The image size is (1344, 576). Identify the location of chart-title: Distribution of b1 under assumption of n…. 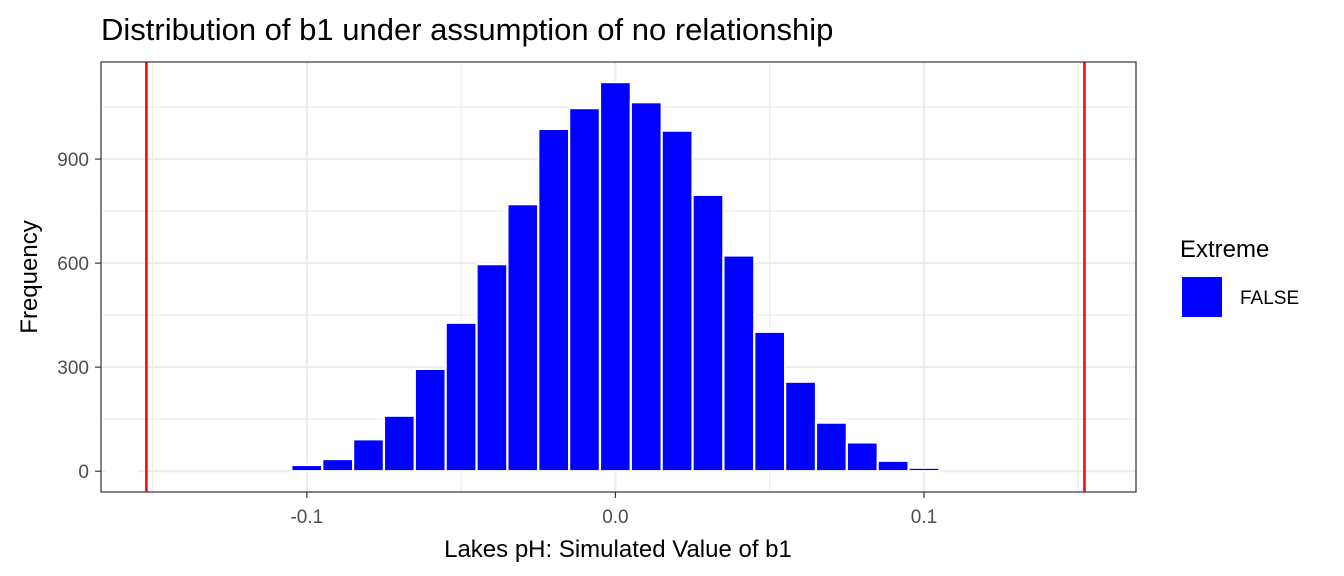
(467, 29).